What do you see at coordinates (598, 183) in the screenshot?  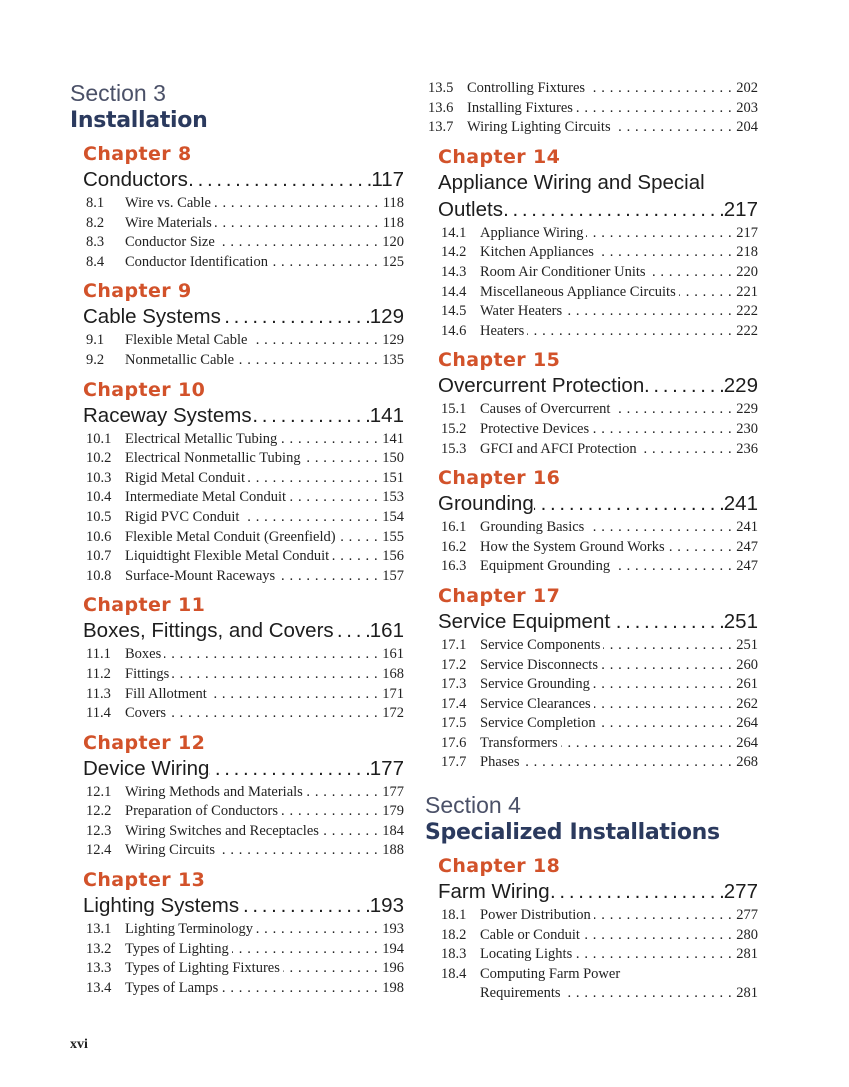 I see `chapter-title-line: Appliance Wiring and Special` at bounding box center [598, 183].